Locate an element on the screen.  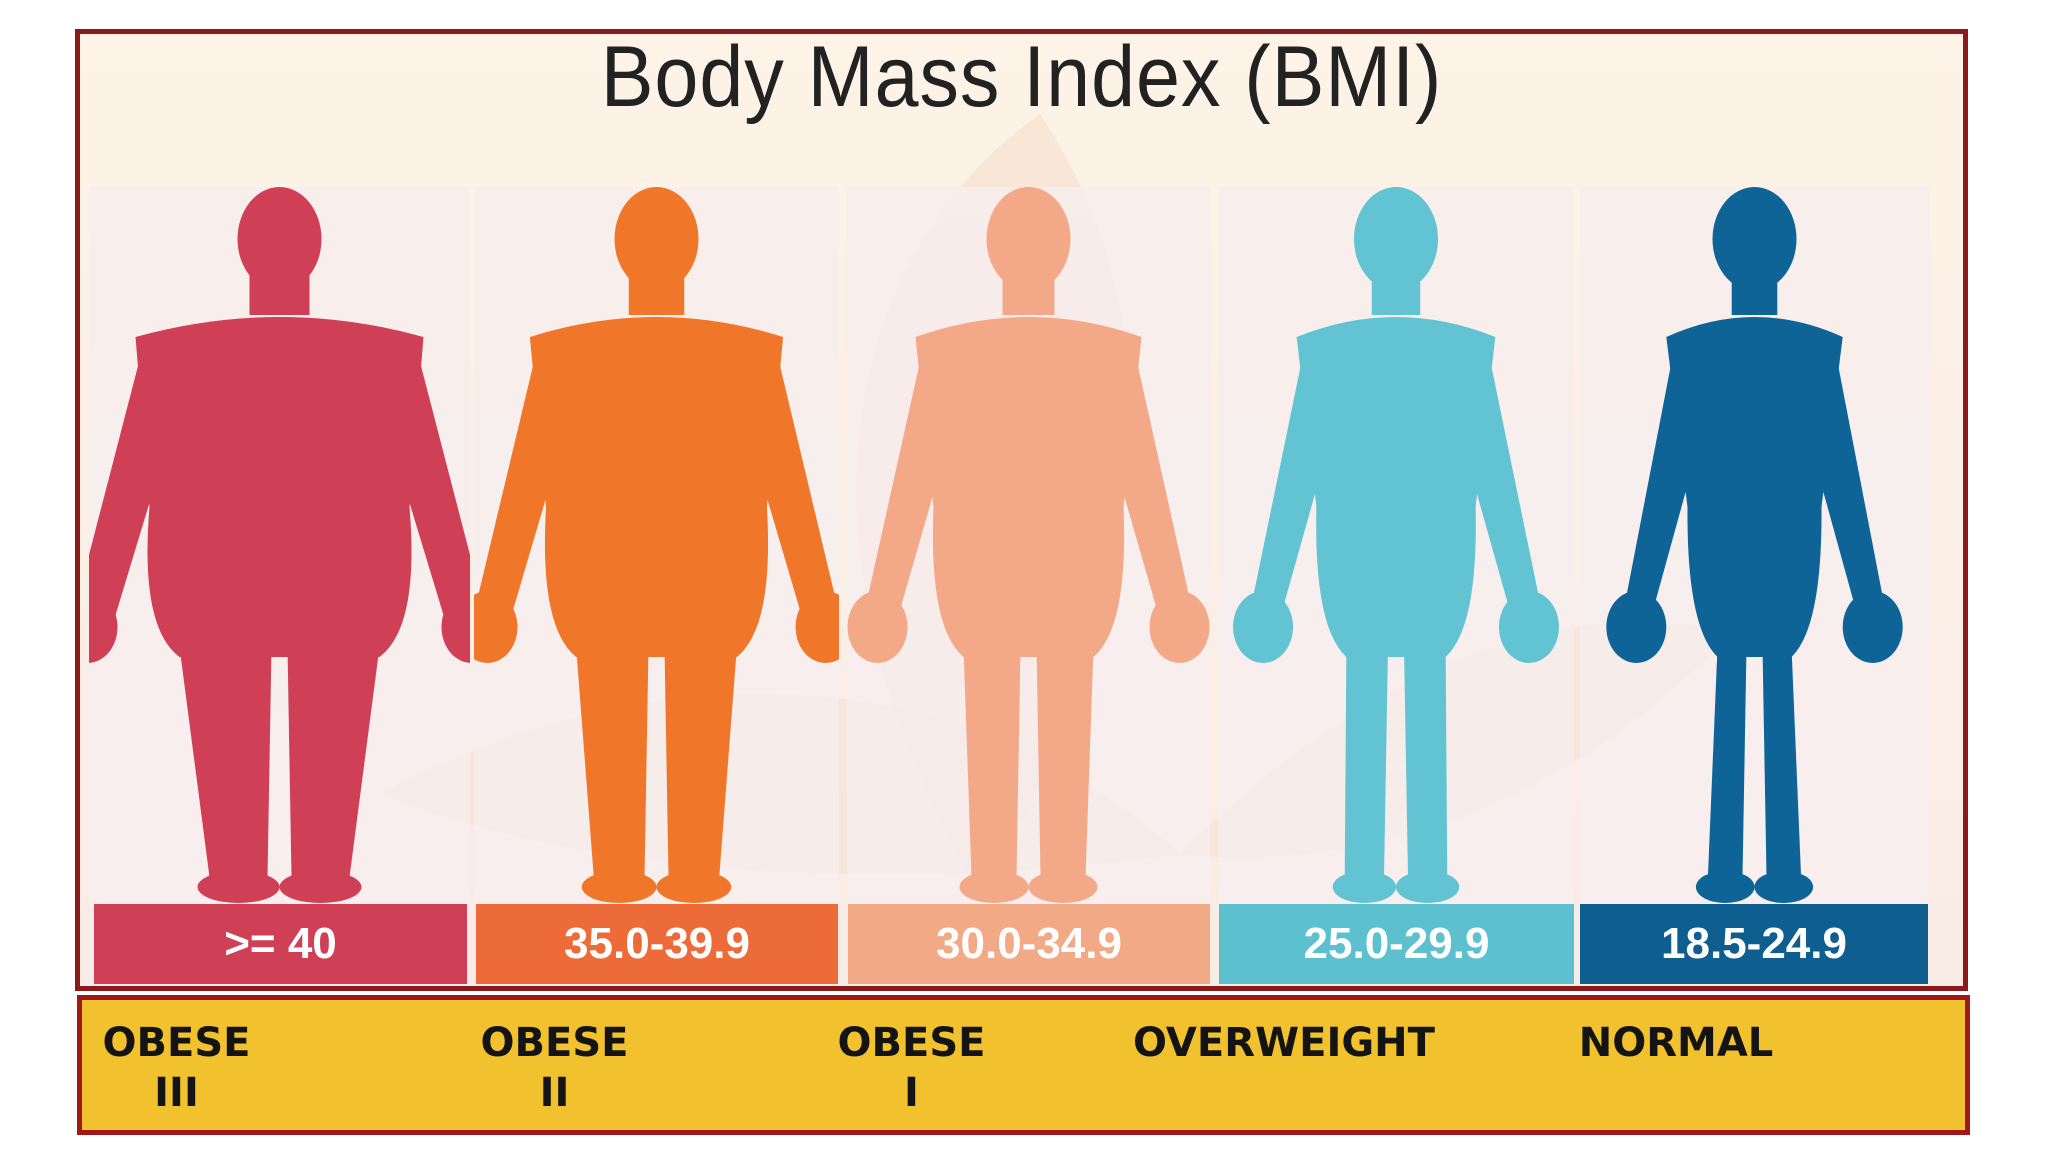
panel-obese-iii is located at coordinates (279, 548).